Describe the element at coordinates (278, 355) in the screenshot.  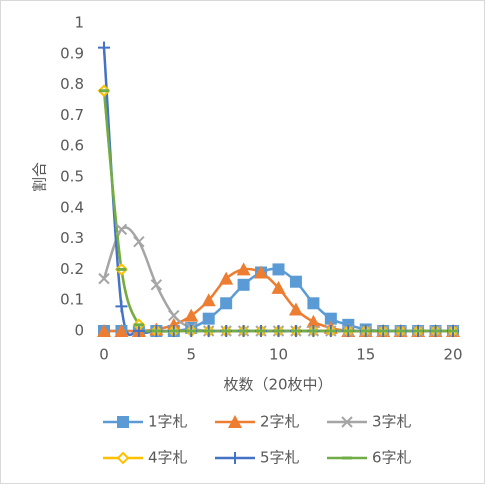
I see `x-tick-label: 10` at that location.